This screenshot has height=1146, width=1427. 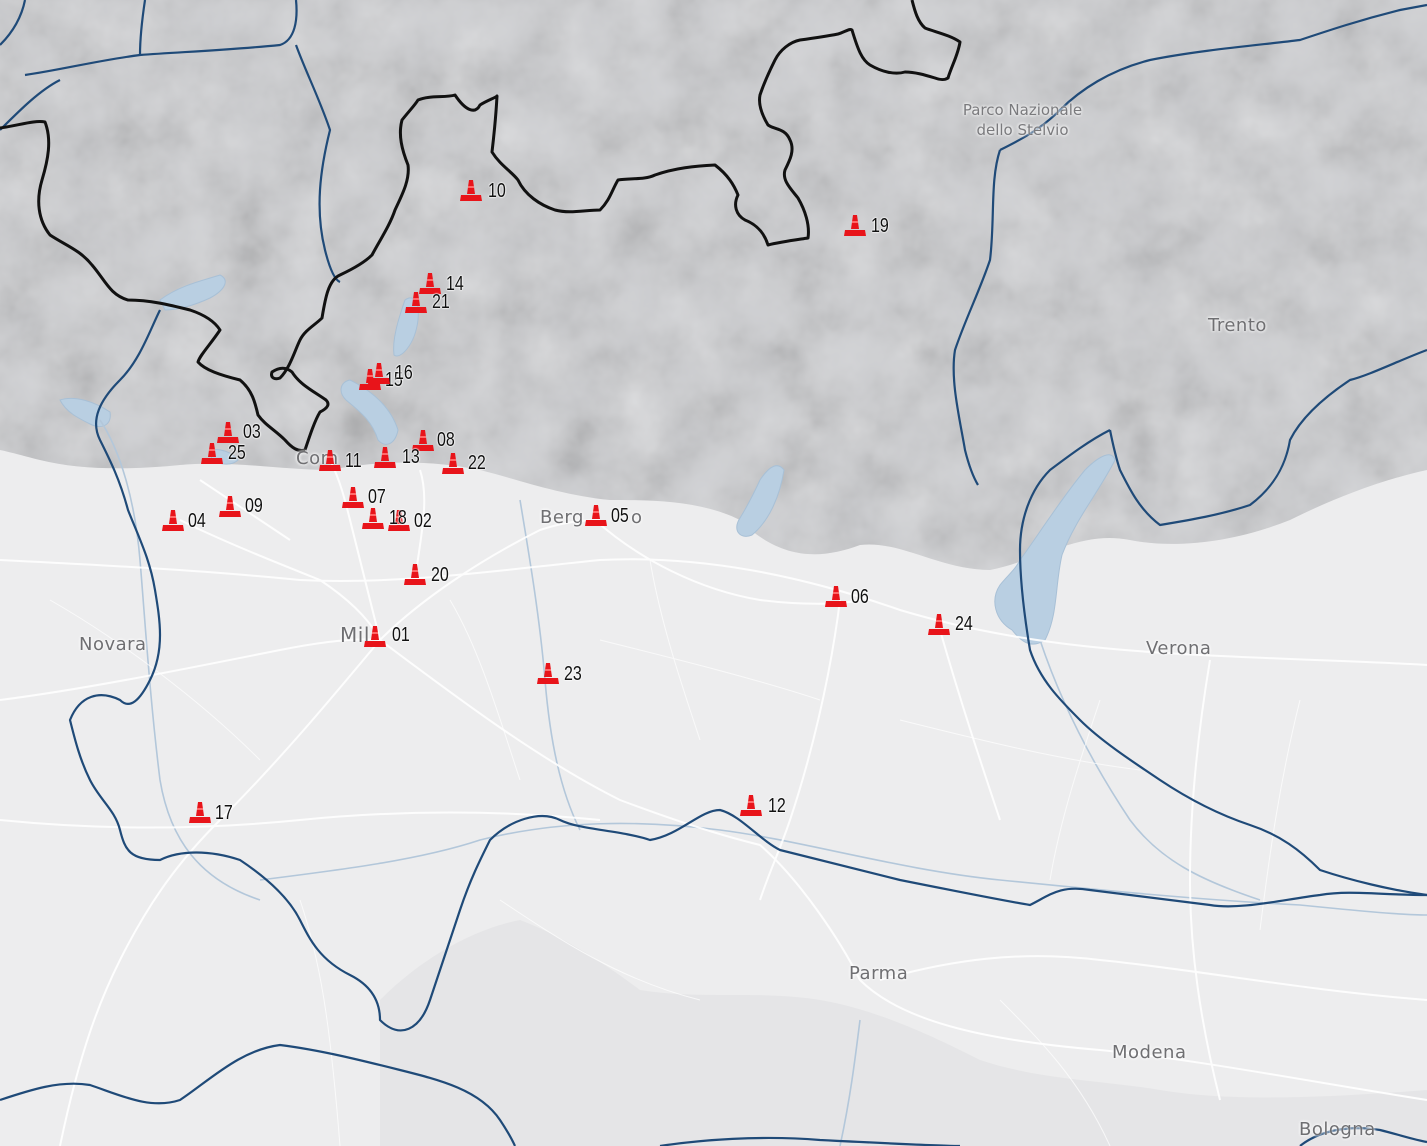 I want to click on traffic-cone-marker-20: 20, so click(x=425, y=575).